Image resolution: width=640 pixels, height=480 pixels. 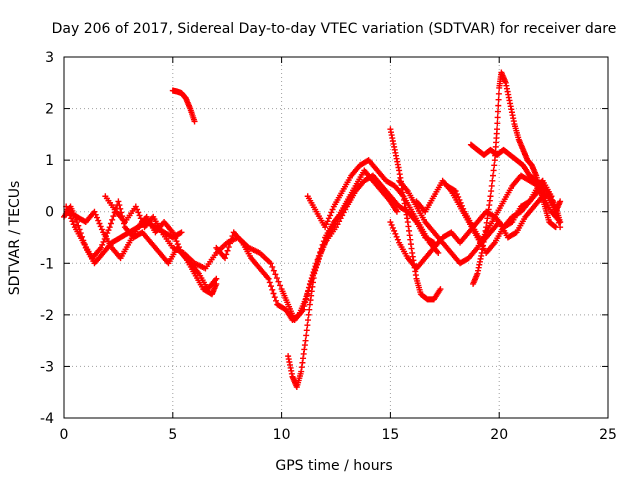 What do you see at coordinates (47, 264) in the screenshot?
I see `y-tick-label: -1` at bounding box center [47, 264].